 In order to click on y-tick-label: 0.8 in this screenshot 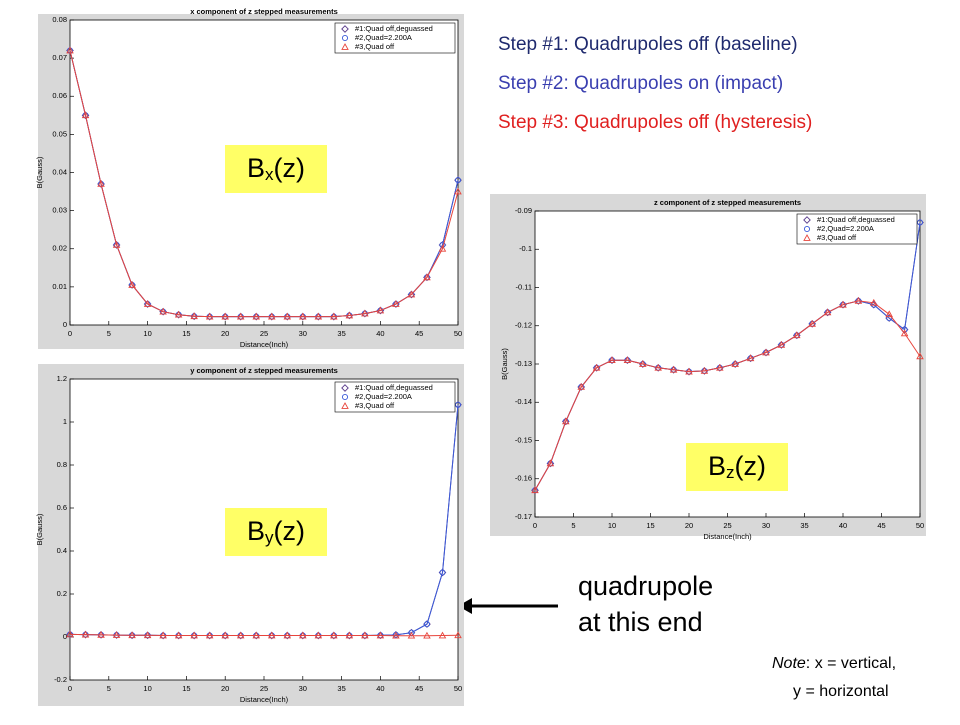, I will do `click(62, 464)`.